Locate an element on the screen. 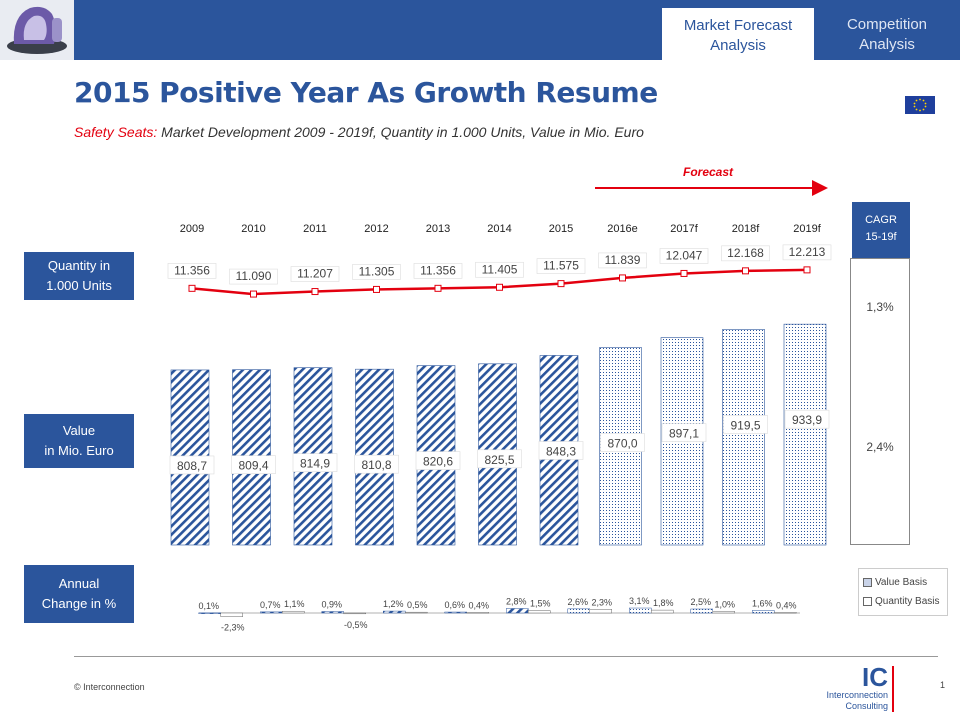 This screenshot has width=960, height=720. quantity-data-label: 11.356 is located at coordinates (192, 270).